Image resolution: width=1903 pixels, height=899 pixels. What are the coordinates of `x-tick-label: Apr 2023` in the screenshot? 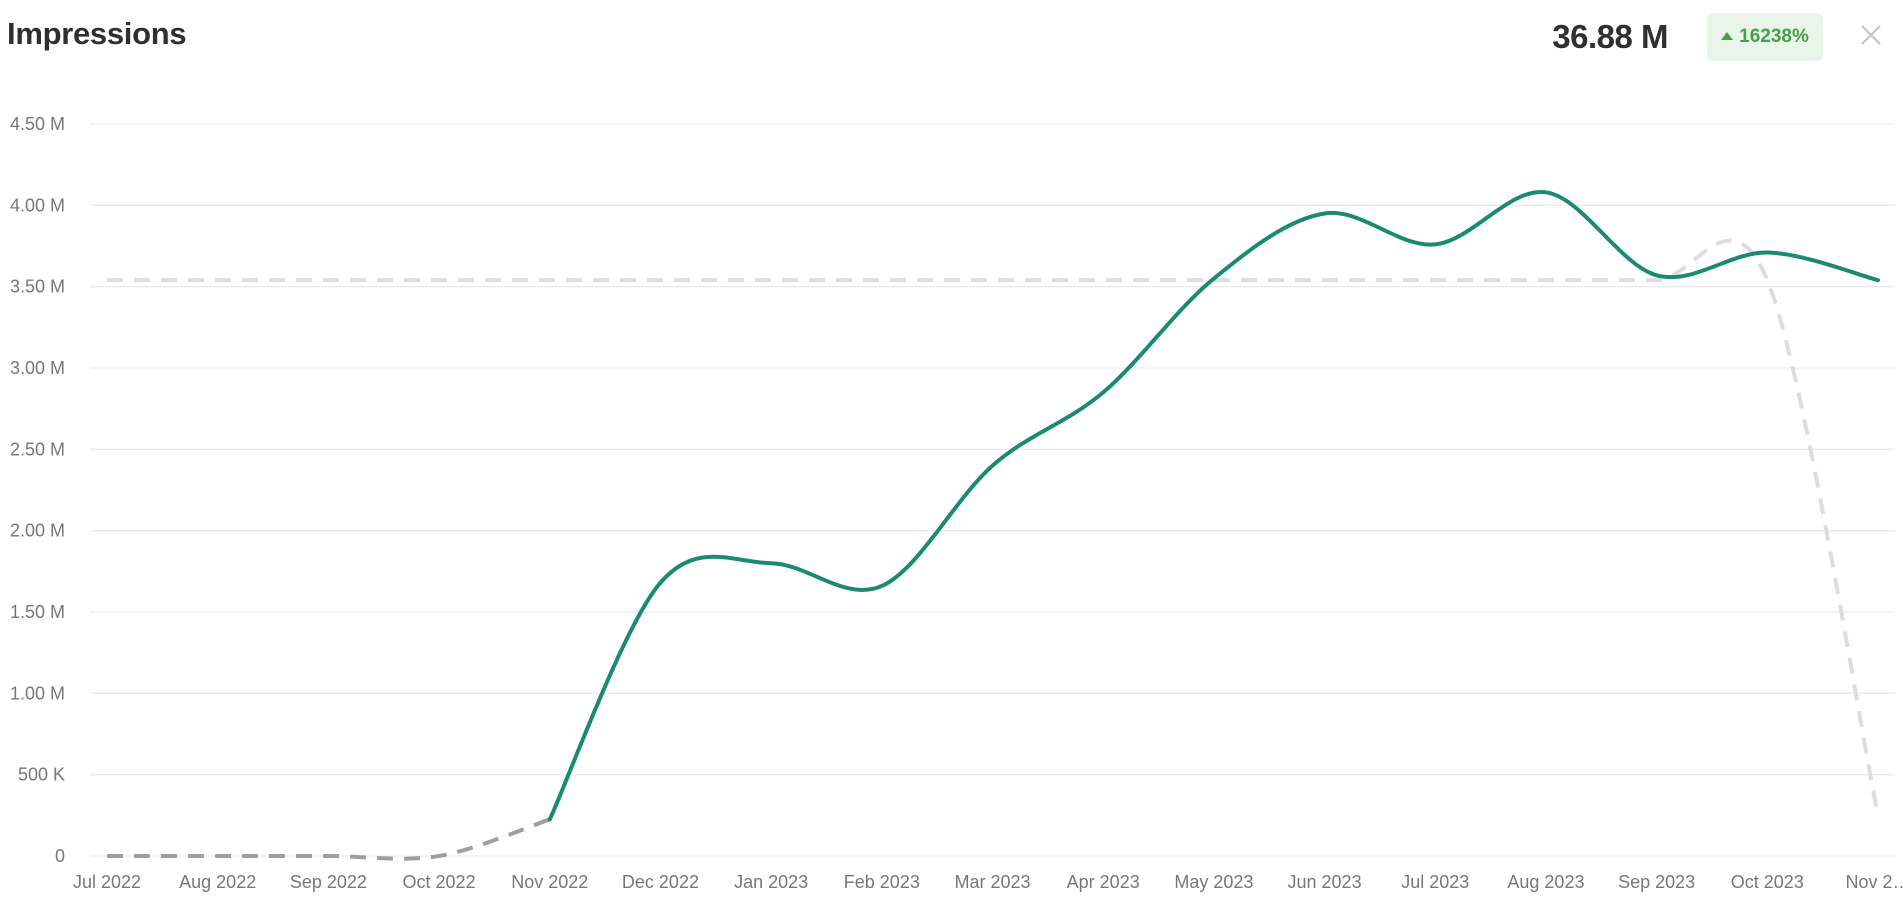 It's located at (1103, 882).